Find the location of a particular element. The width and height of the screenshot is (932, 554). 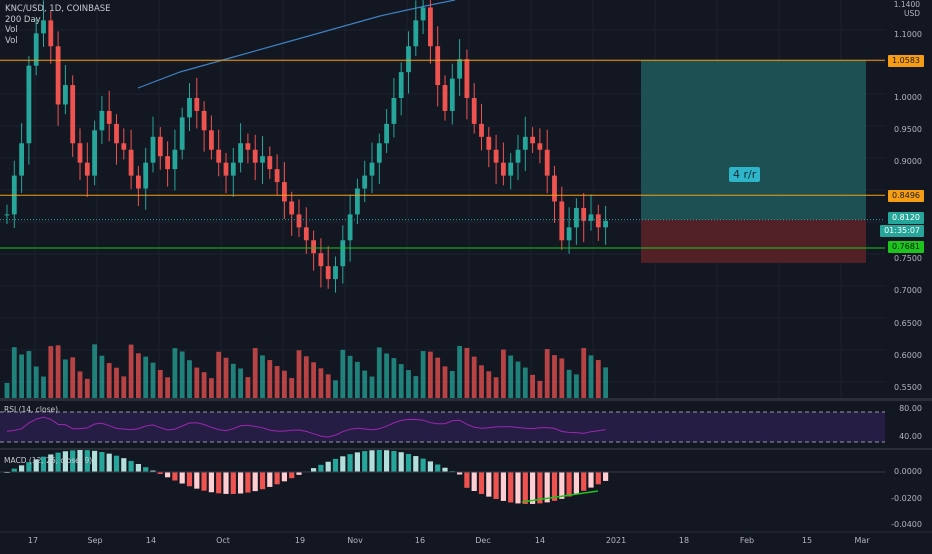

time-axis-bg is located at coordinates (466, 541).